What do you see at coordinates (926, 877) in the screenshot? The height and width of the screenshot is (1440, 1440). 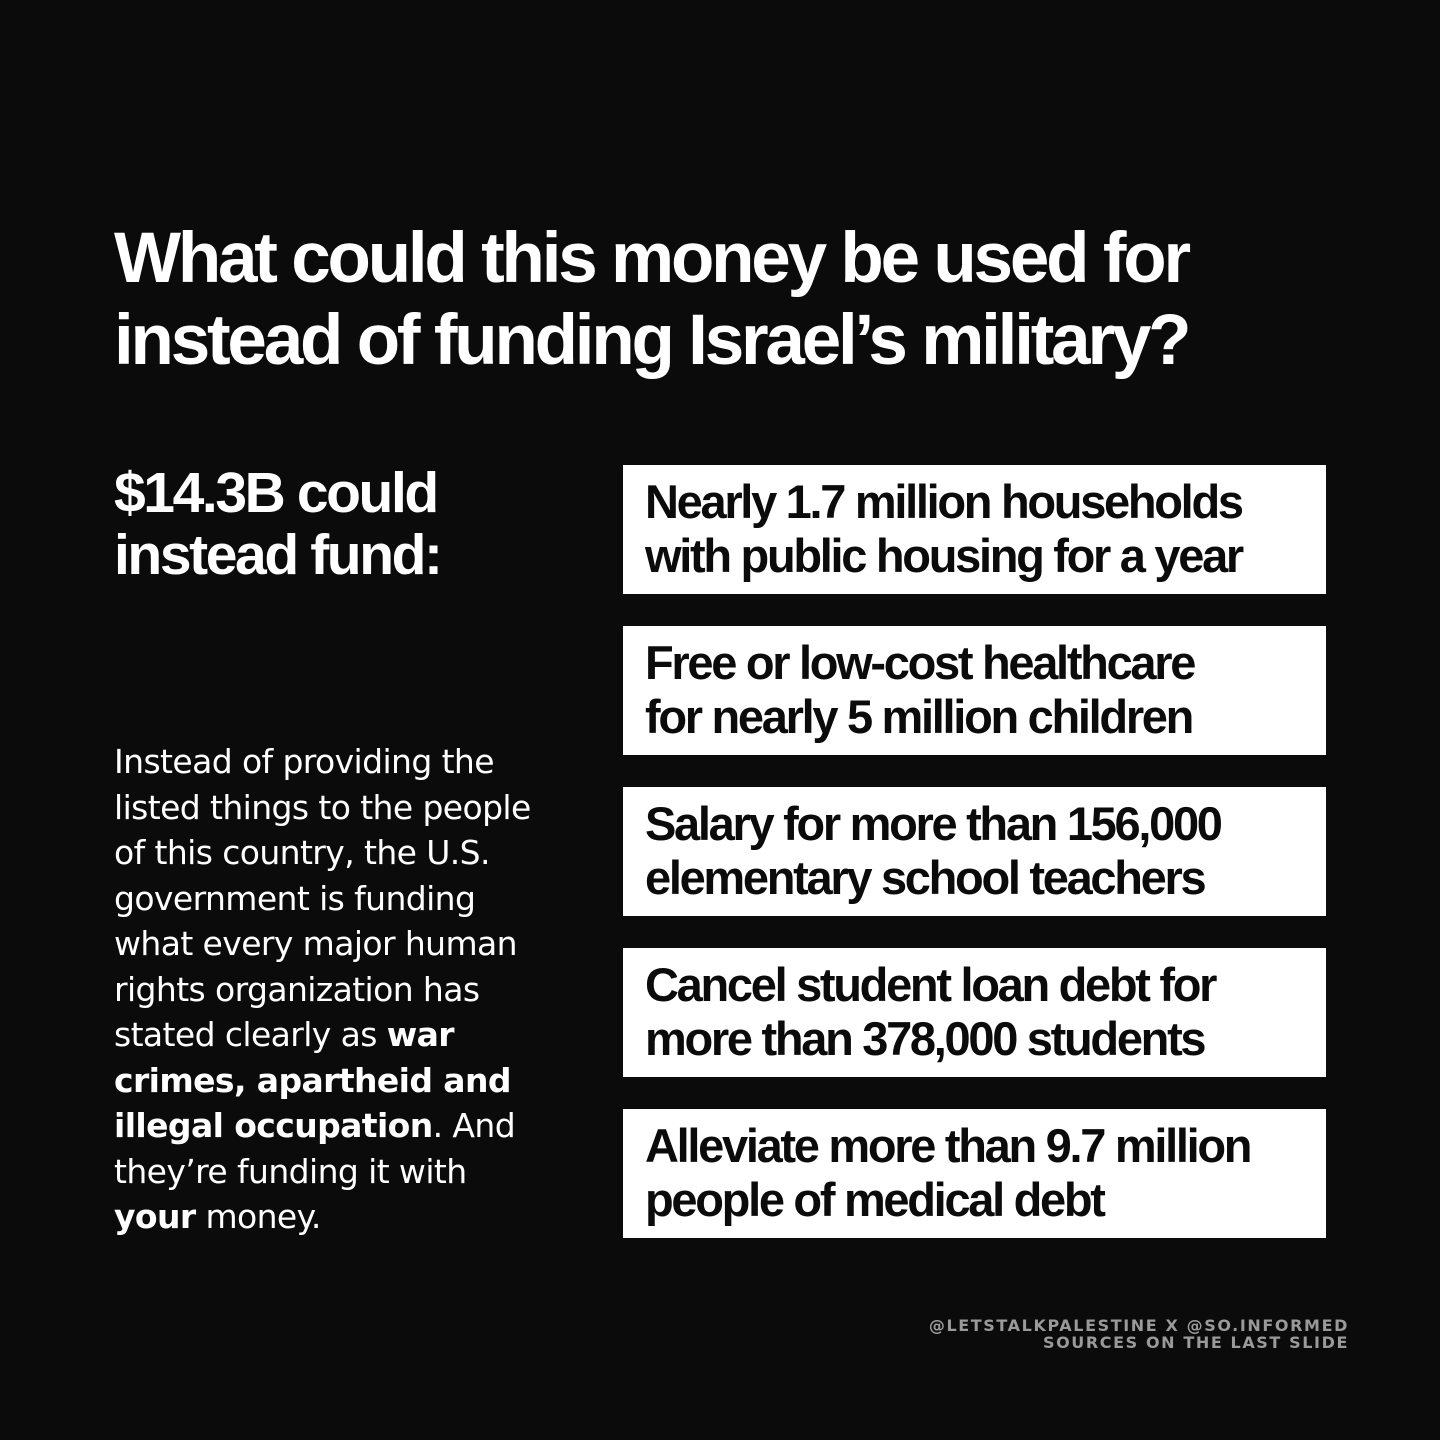 I see `fund-item-line-2: elementary school teachers` at bounding box center [926, 877].